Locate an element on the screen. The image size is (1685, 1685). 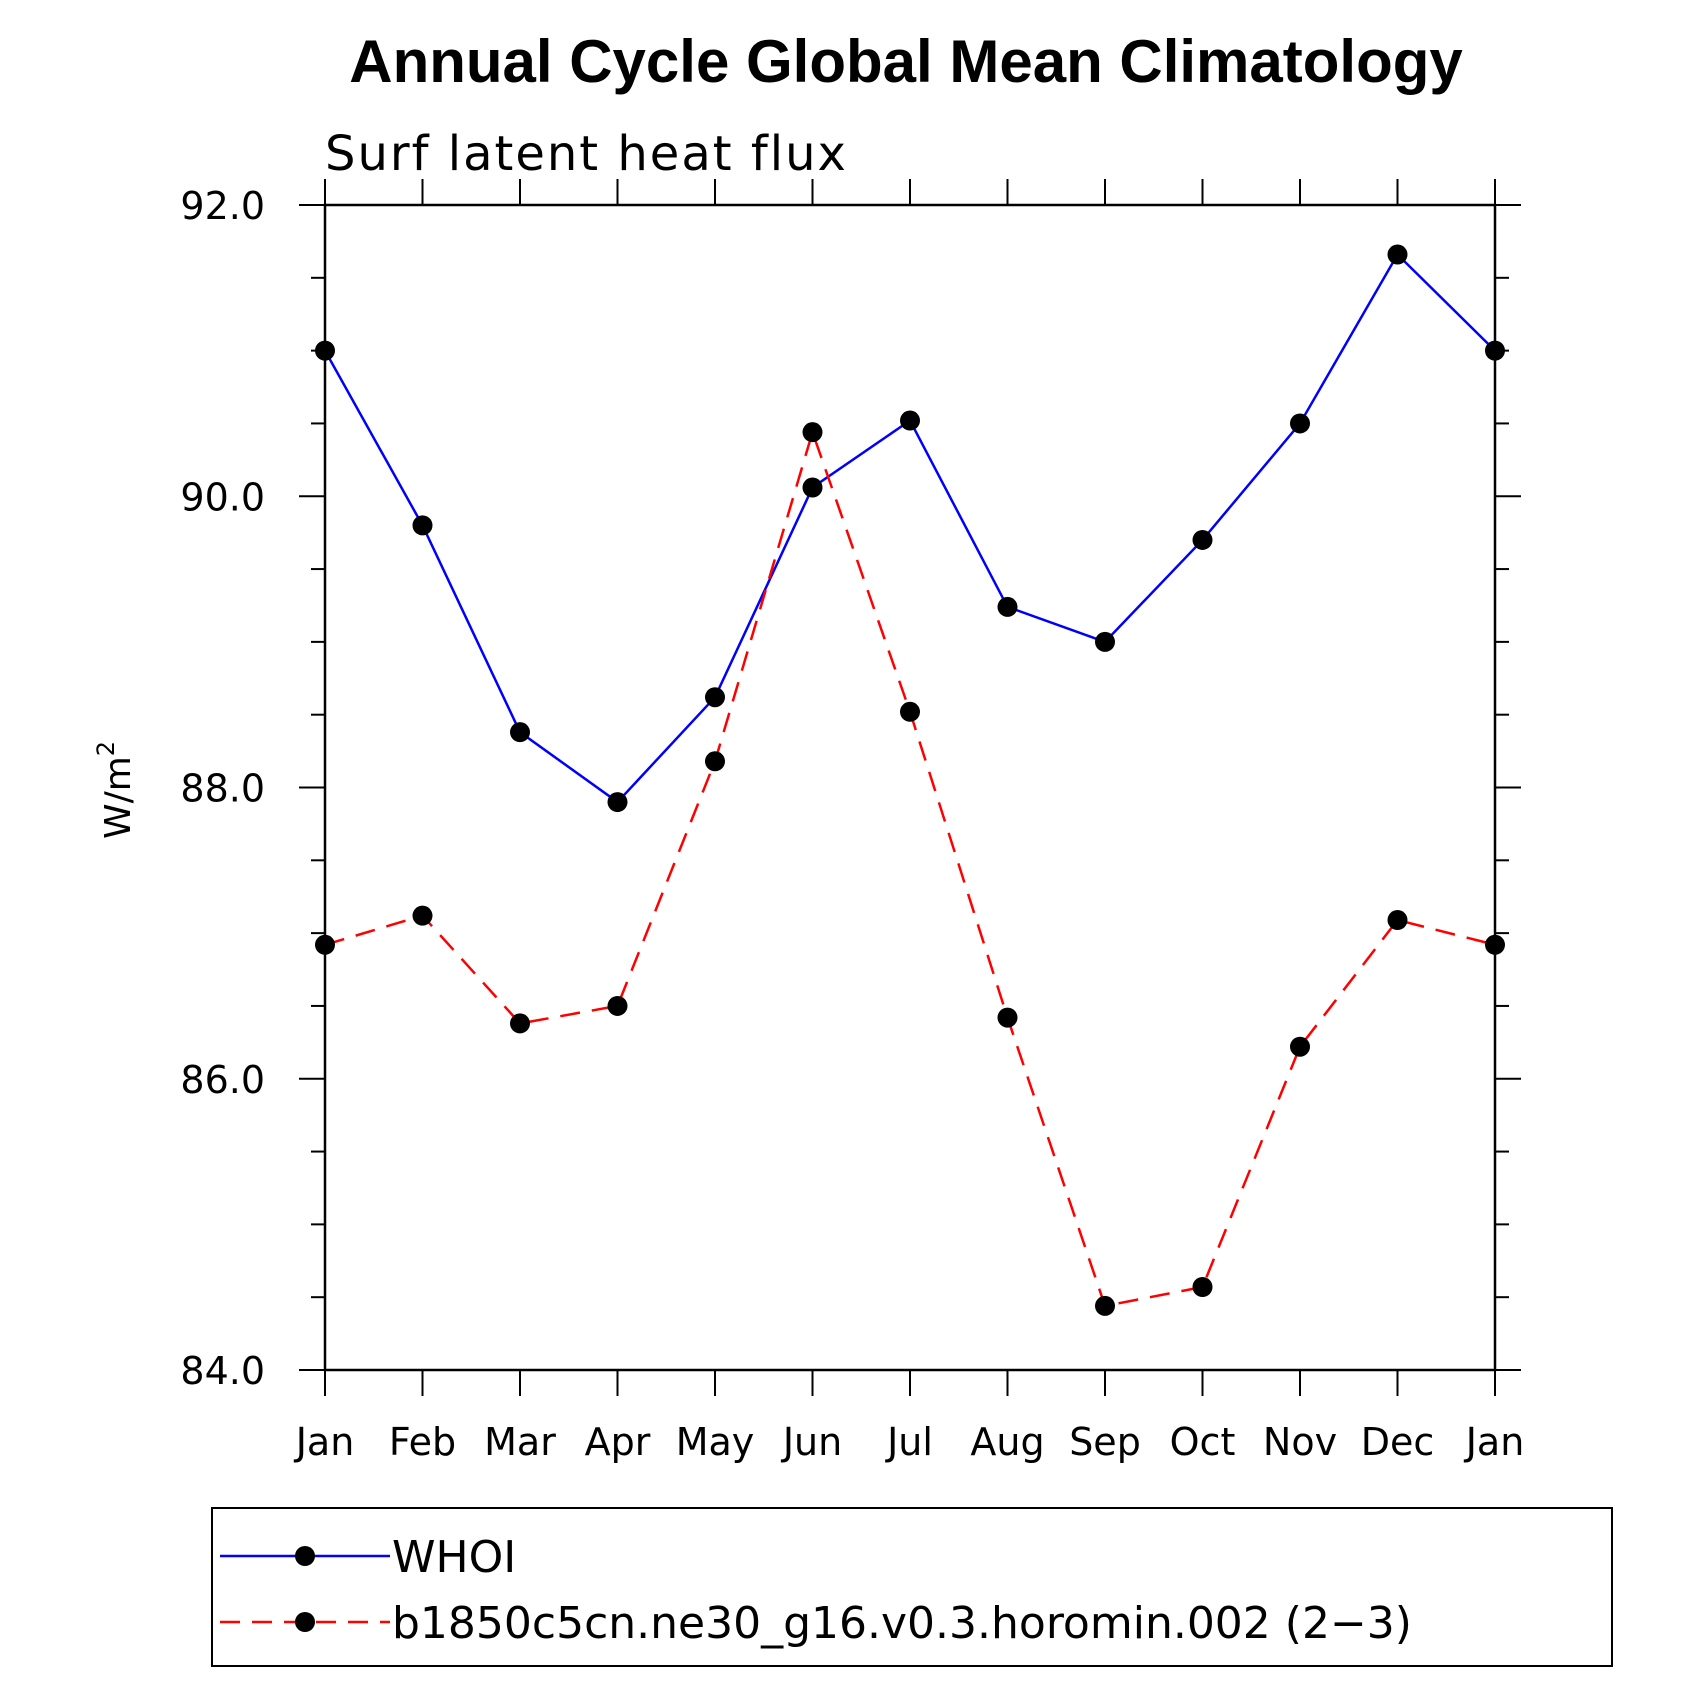
legend-box is located at coordinates (912, 1587).